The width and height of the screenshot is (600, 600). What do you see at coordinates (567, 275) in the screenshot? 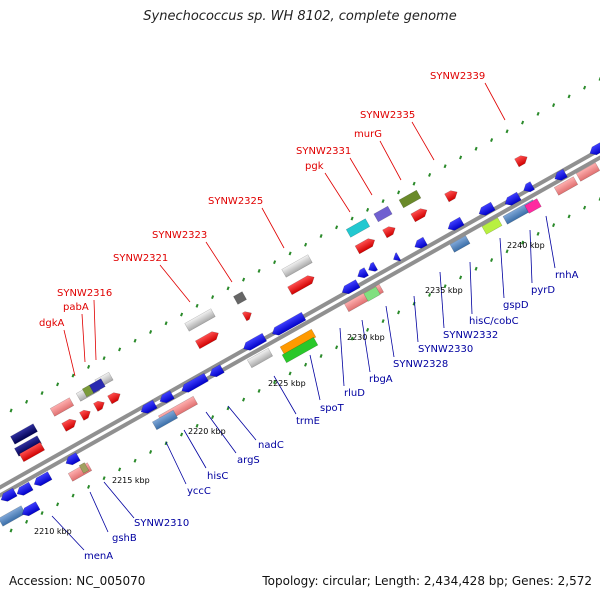
I see `gene-label-reverse: rnhA` at bounding box center [567, 275].